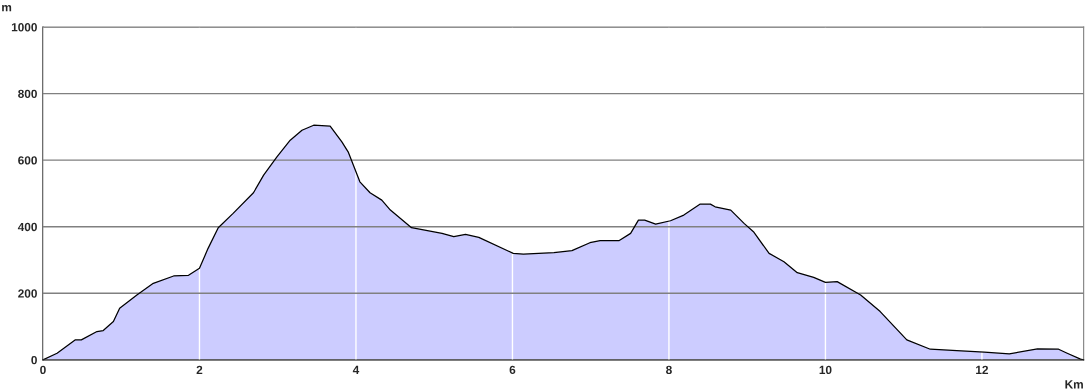 This screenshot has width=1088, height=392. I want to click on x-tick-label: 10, so click(825, 370).